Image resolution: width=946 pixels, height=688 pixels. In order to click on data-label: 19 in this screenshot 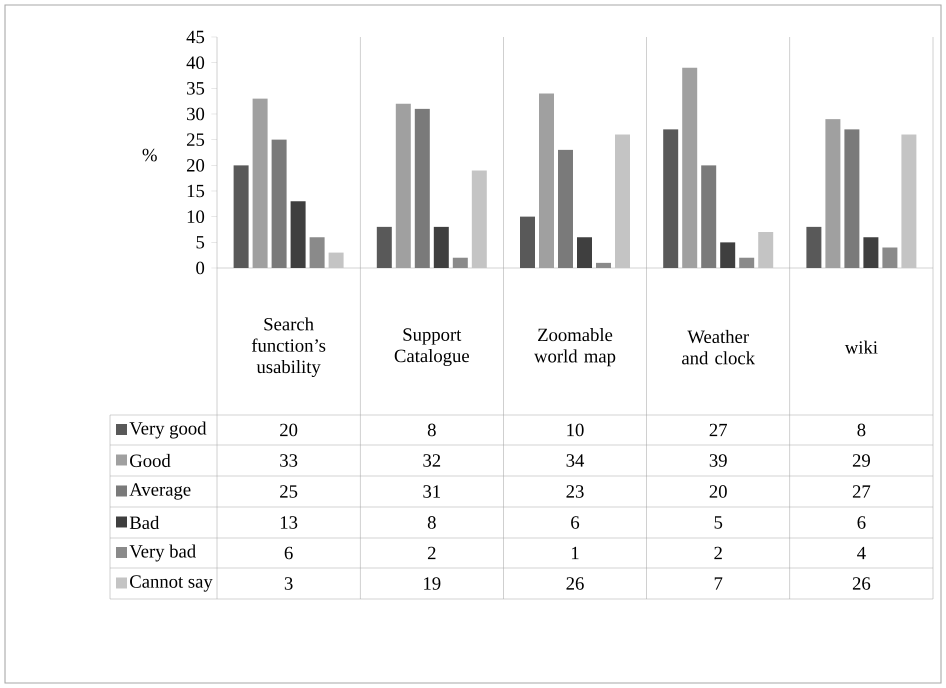, I will do `click(432, 583)`.